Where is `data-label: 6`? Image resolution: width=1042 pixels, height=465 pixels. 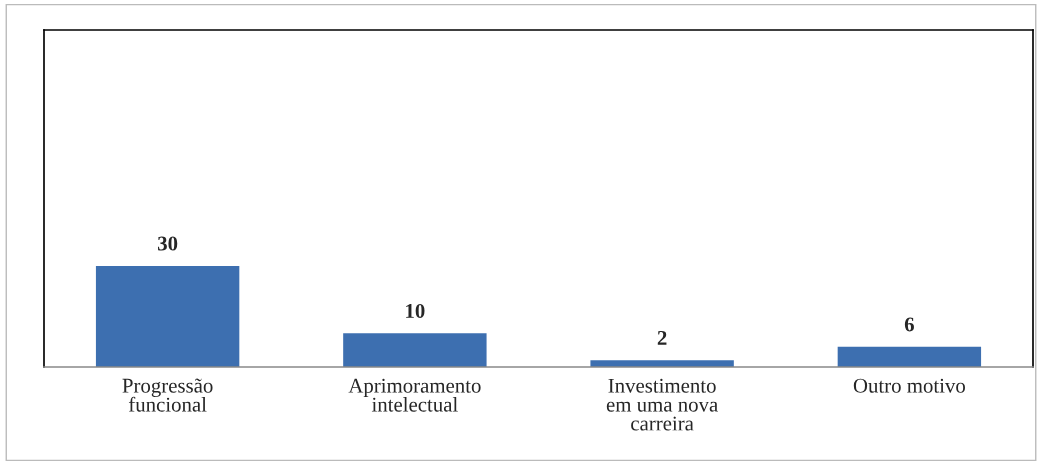
data-label: 6 is located at coordinates (909, 324).